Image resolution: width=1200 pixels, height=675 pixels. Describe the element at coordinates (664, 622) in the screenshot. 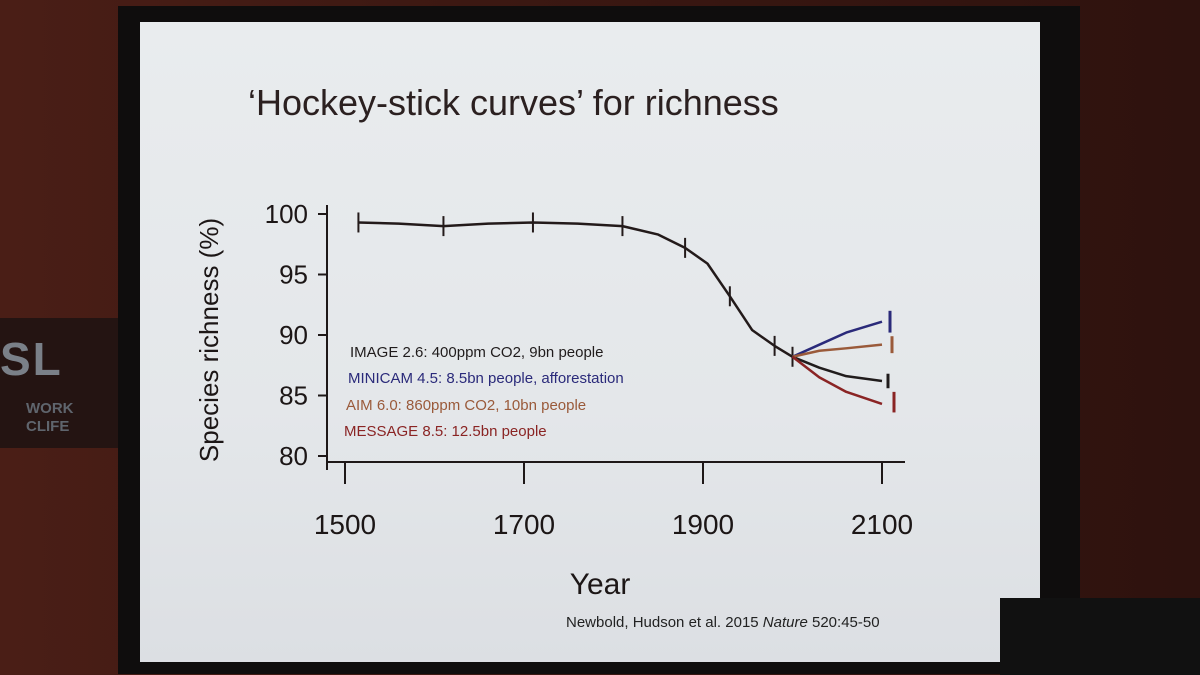

I see `citation-authors: Newbold, Hudson et al. 2015` at that location.